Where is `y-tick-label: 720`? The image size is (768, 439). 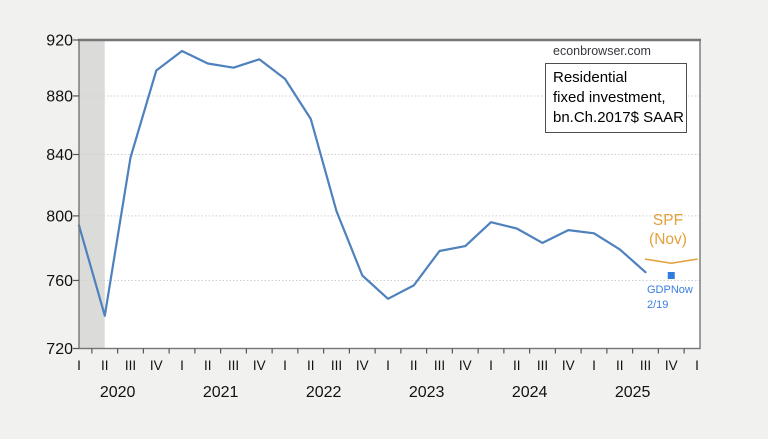 y-tick-label: 720 is located at coordinates (59, 349).